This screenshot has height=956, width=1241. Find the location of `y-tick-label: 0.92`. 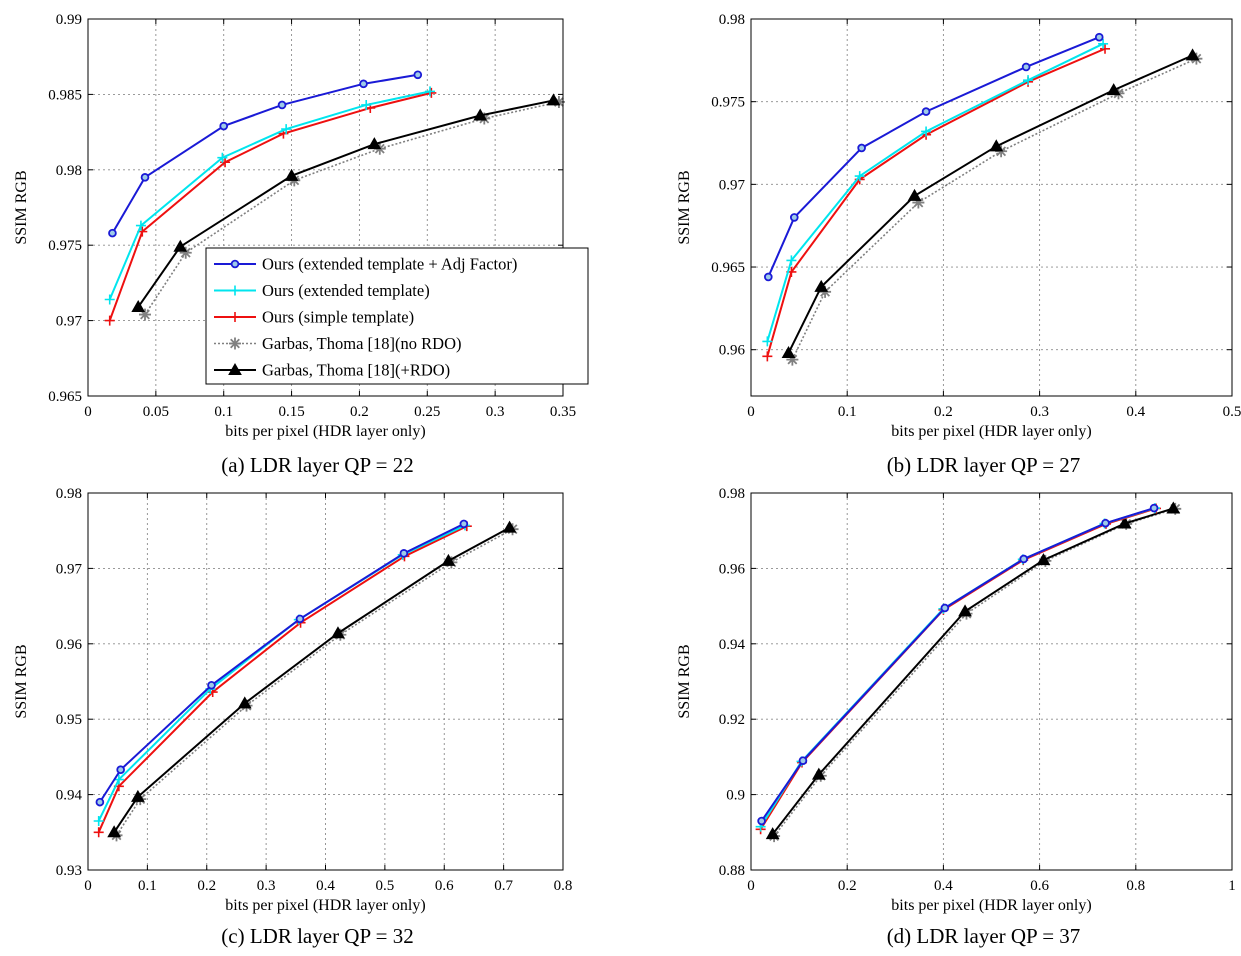

y-tick-label: 0.92 is located at coordinates (732, 720).